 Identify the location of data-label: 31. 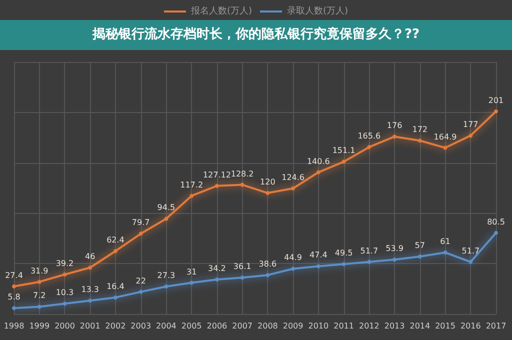
(191, 271).